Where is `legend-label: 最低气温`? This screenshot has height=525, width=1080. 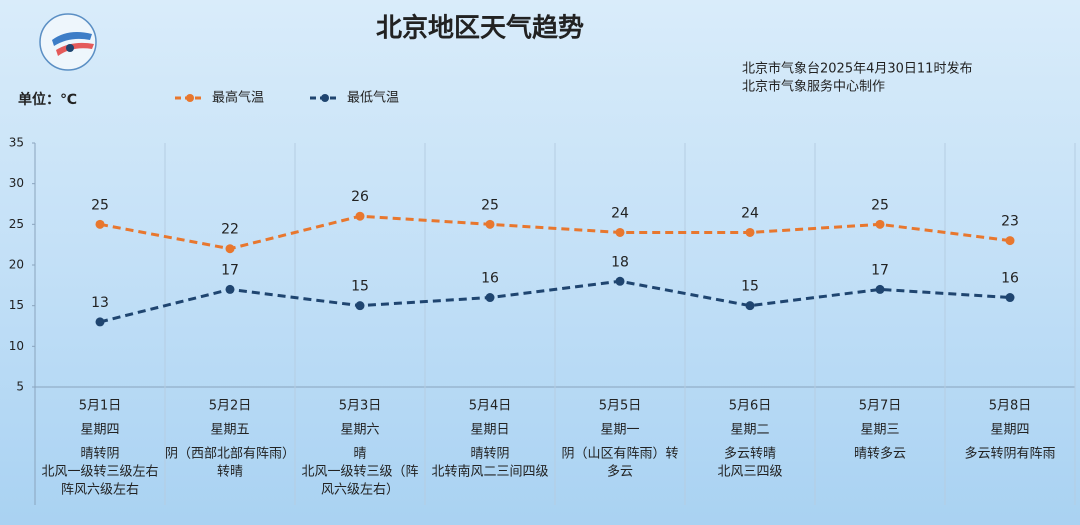 legend-label: 最低气温 is located at coordinates (373, 98).